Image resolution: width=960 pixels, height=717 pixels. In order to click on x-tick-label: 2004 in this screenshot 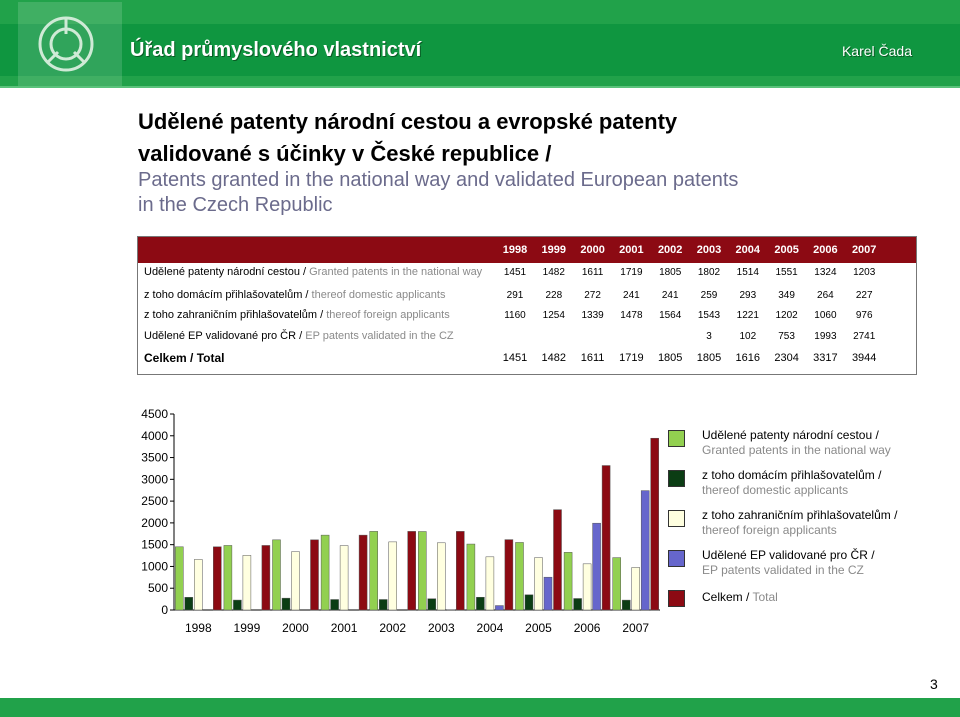, I will do `click(490, 628)`.